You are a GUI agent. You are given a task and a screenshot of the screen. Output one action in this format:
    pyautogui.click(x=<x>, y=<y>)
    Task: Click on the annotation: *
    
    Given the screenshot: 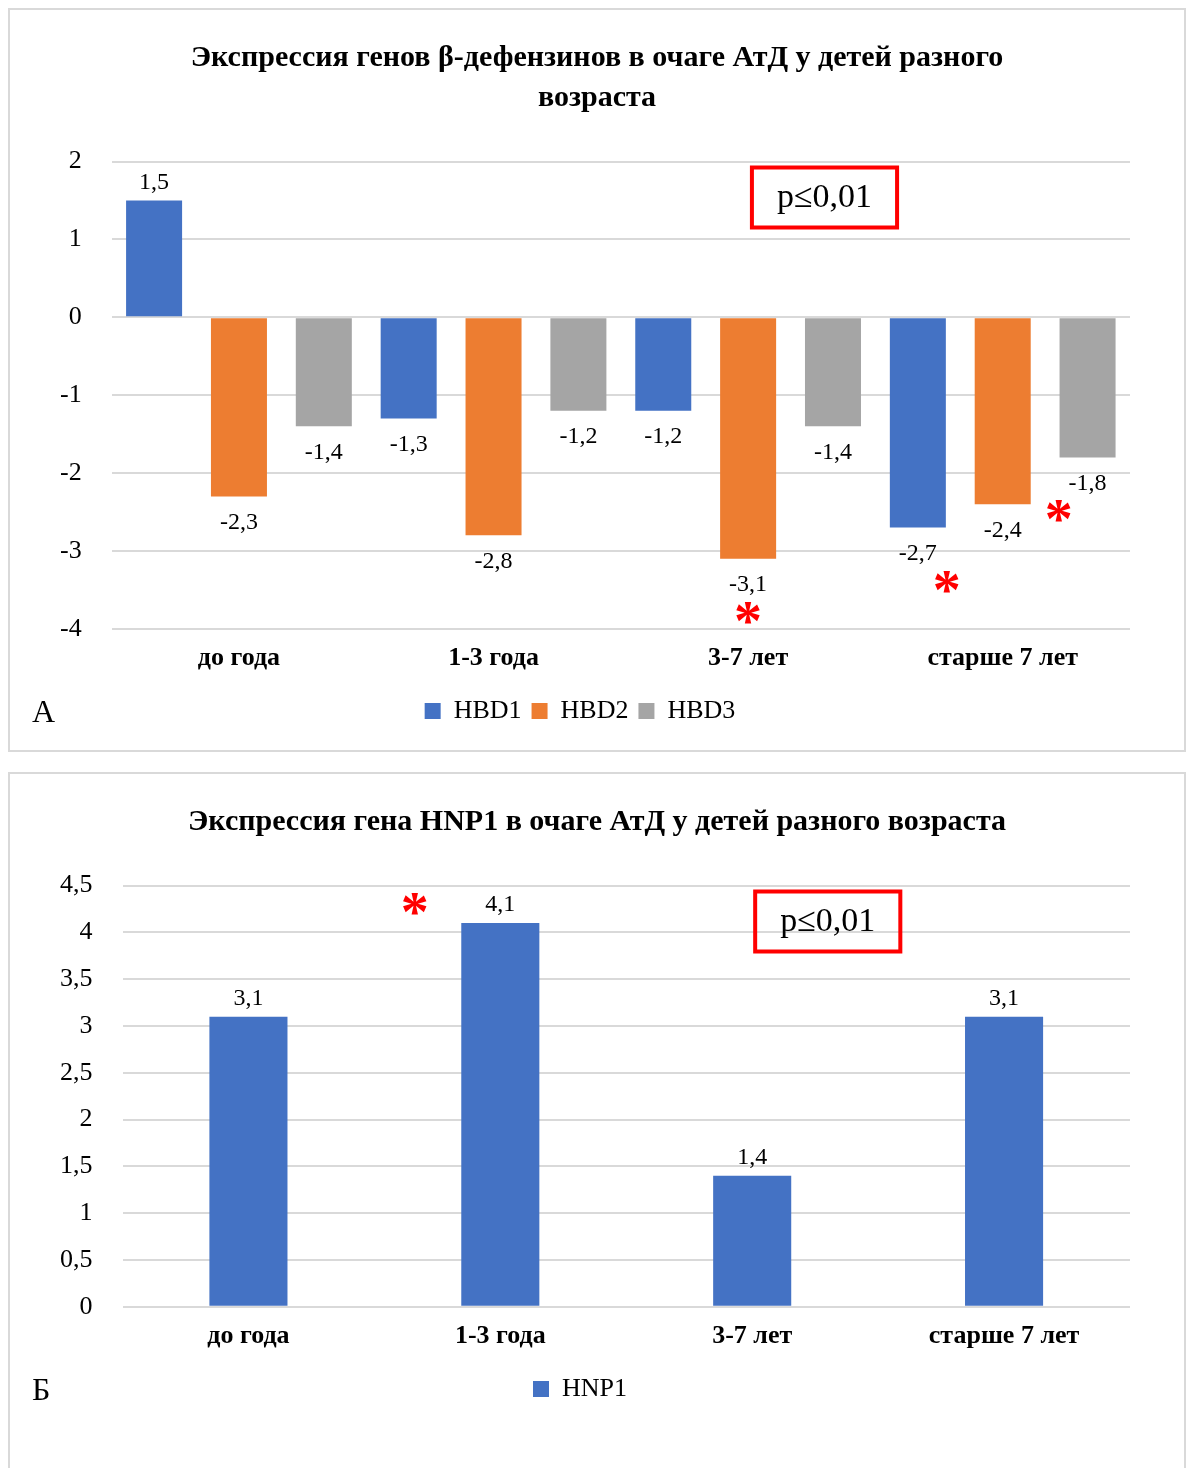 What is the action you would take?
    pyautogui.click(x=414, y=911)
    